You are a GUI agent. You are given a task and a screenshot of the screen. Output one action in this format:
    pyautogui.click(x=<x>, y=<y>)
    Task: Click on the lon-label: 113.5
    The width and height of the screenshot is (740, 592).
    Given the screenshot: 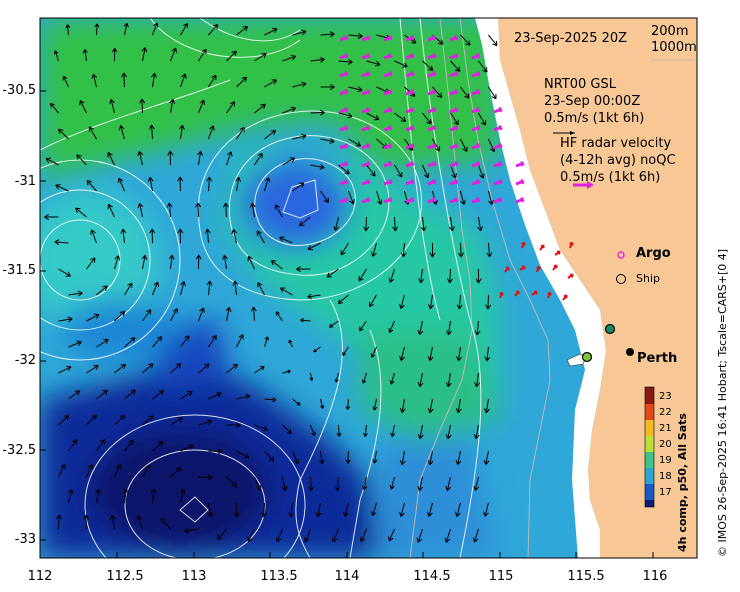 What is the action you would take?
    pyautogui.click(x=279, y=576)
    